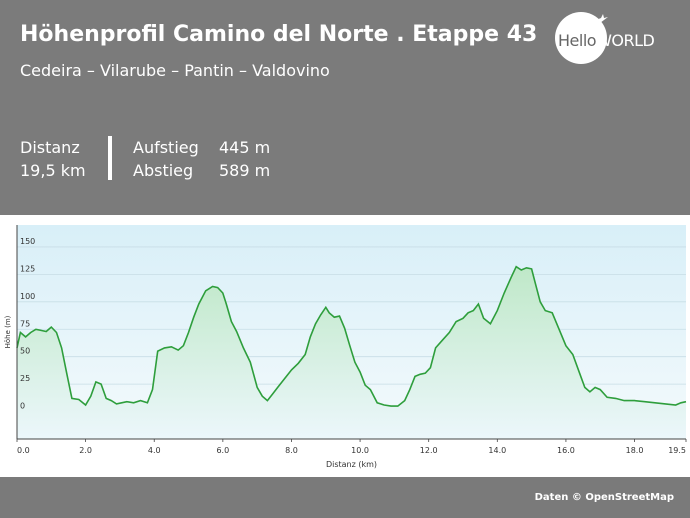  I want to click on x-tick-label: 8.0, so click(291, 450).